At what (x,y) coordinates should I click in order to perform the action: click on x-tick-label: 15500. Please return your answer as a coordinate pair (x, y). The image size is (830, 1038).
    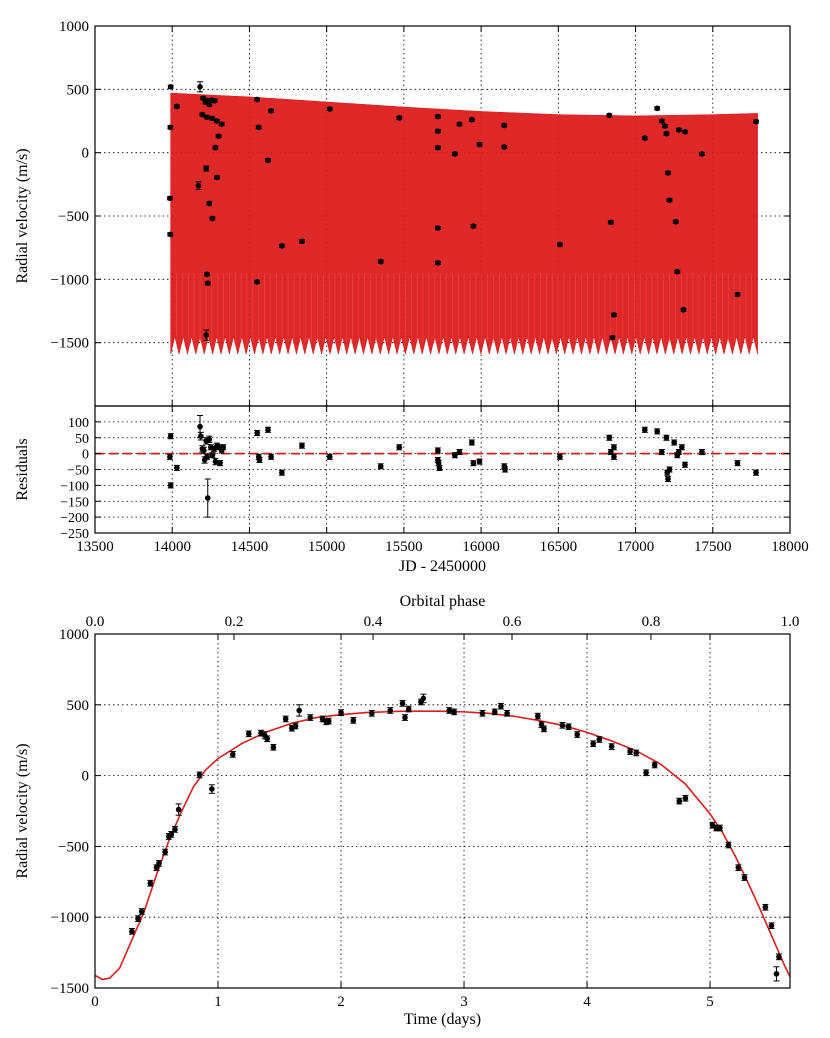
    Looking at the image, I should click on (404, 547).